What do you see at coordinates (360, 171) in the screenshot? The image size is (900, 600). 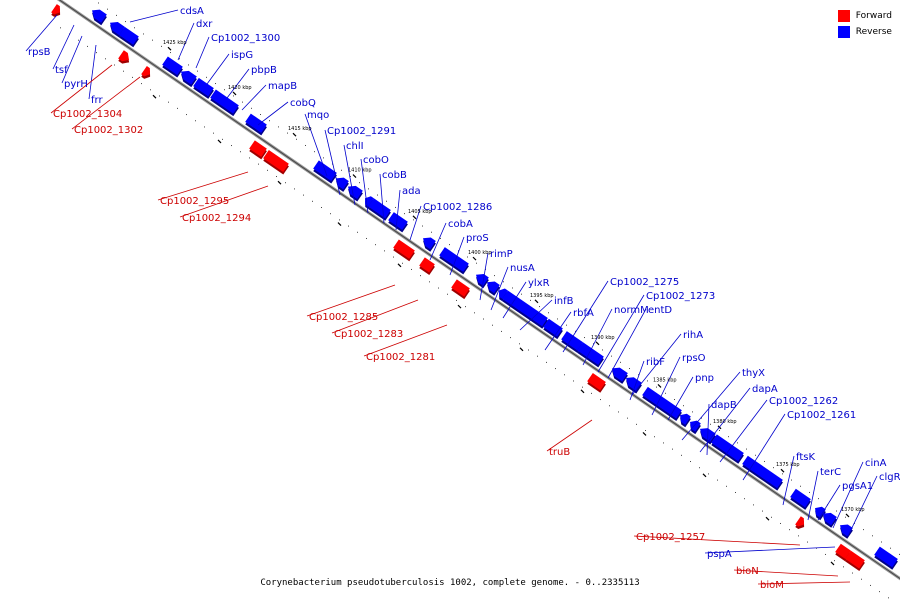 I see `tick-label: 1410 kbp` at bounding box center [360, 171].